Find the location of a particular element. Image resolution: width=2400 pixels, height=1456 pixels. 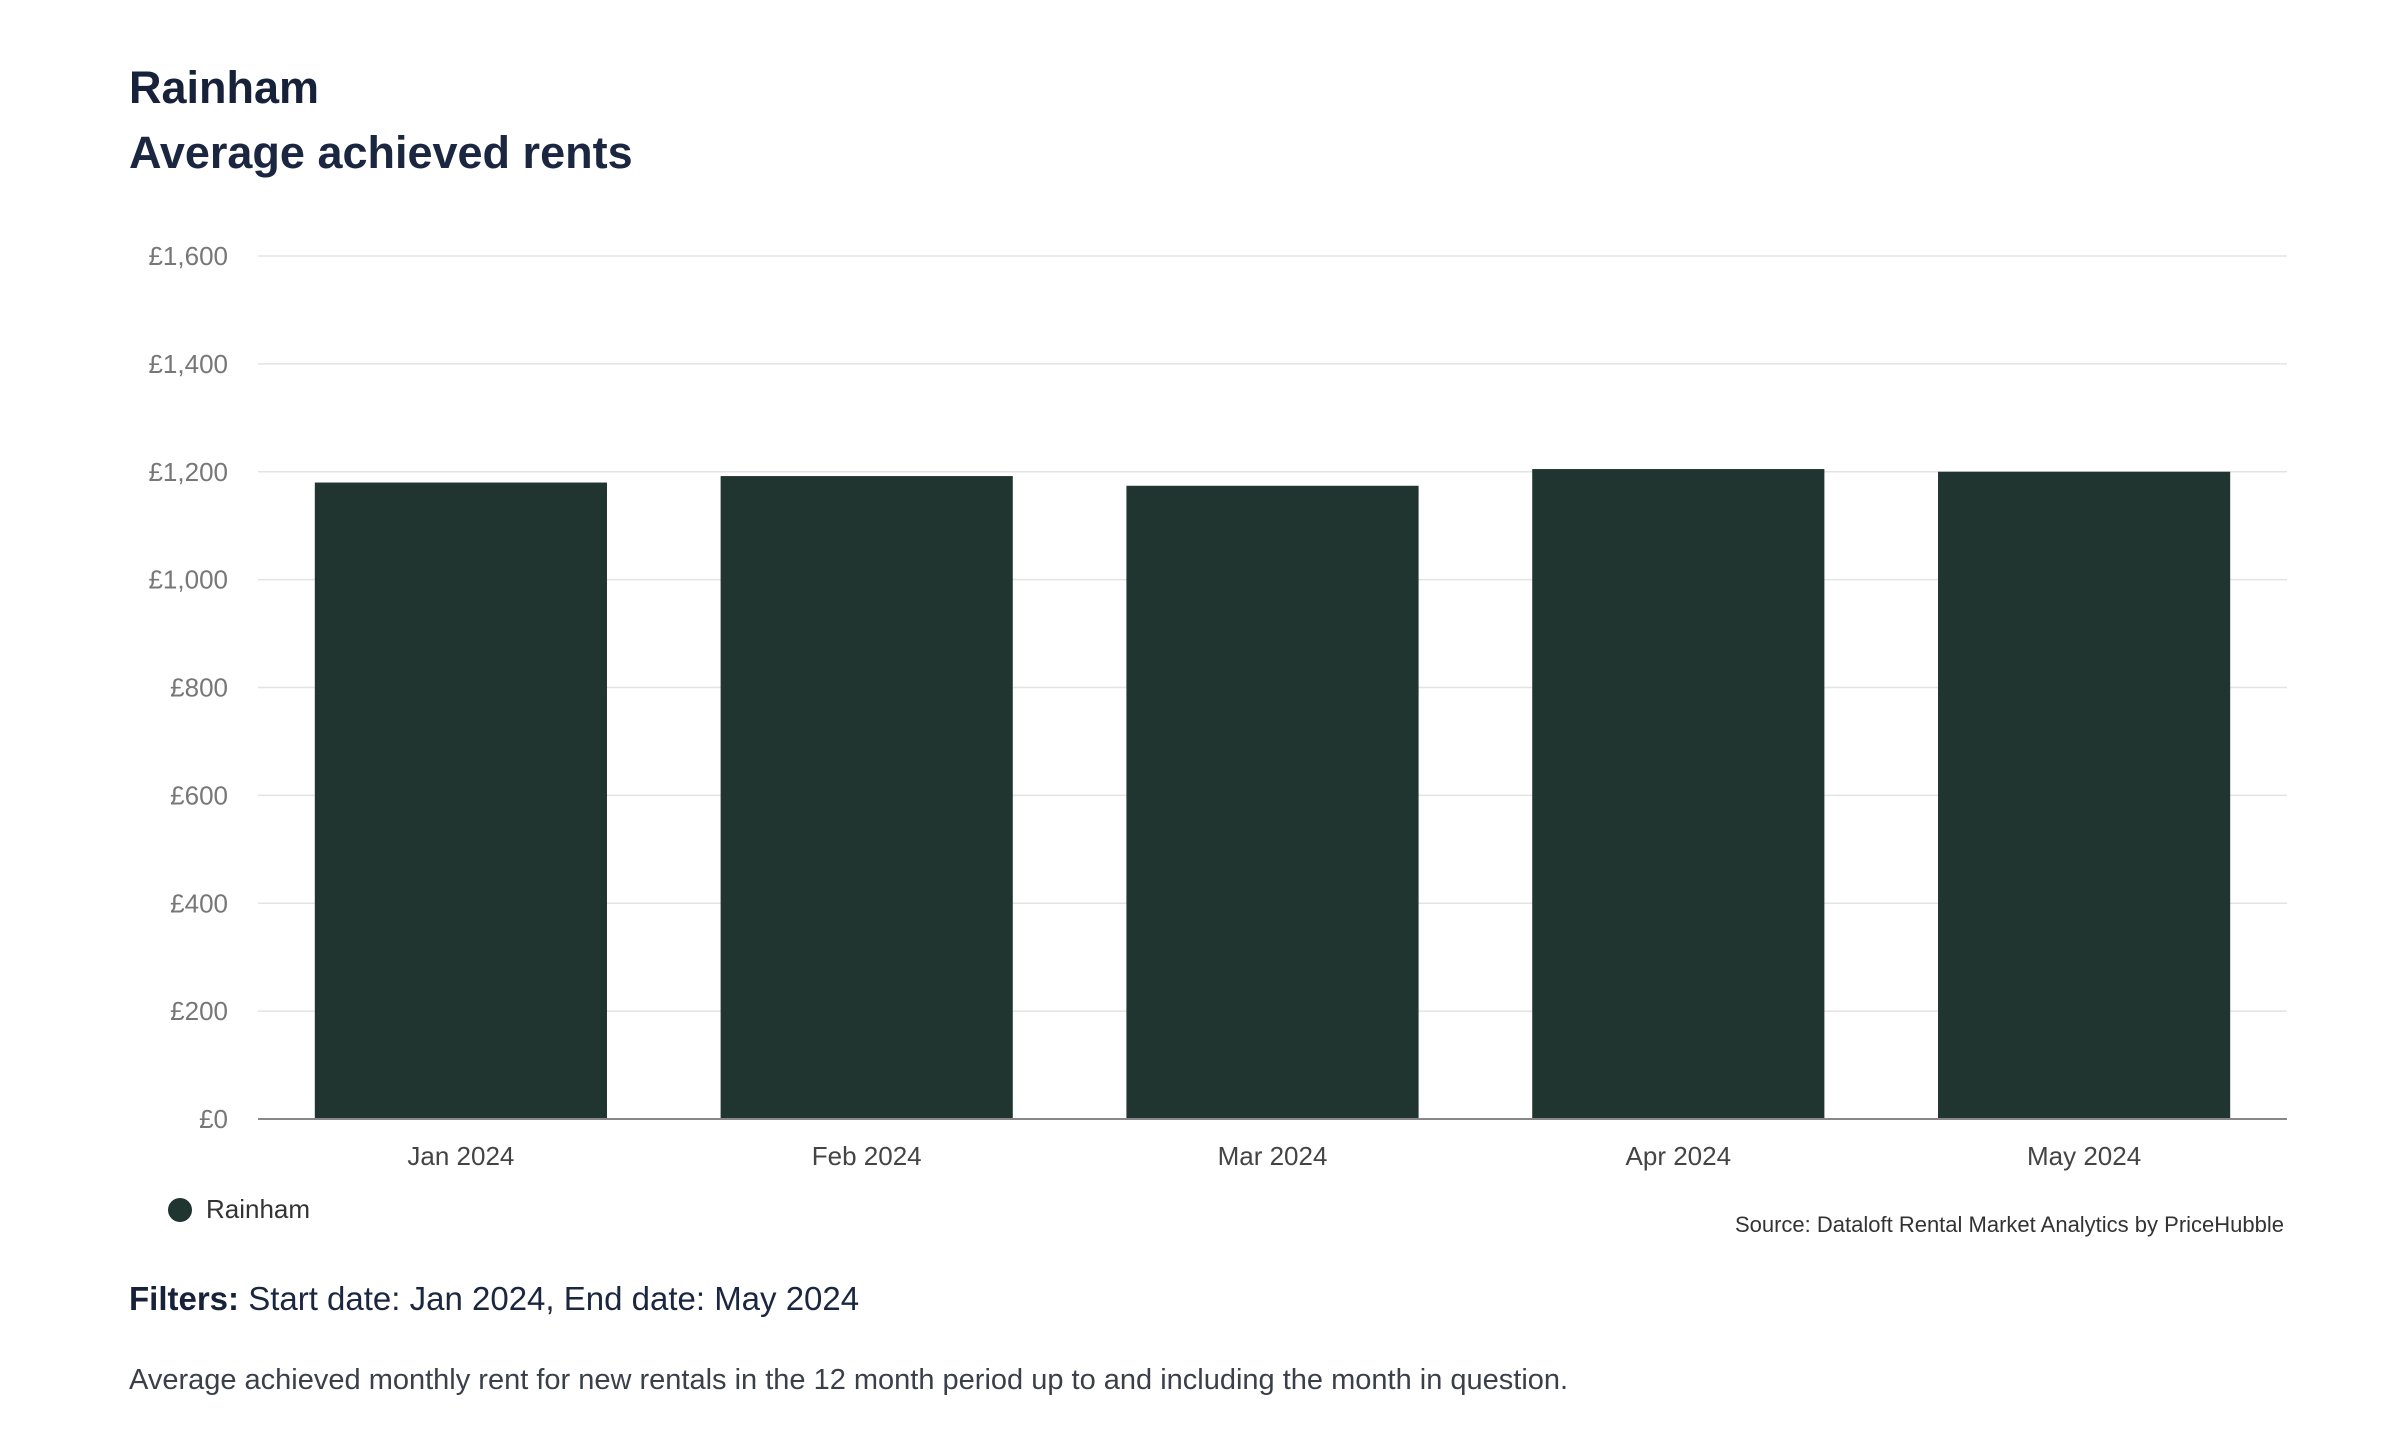

legend: Rainham is located at coordinates (239, 1209).